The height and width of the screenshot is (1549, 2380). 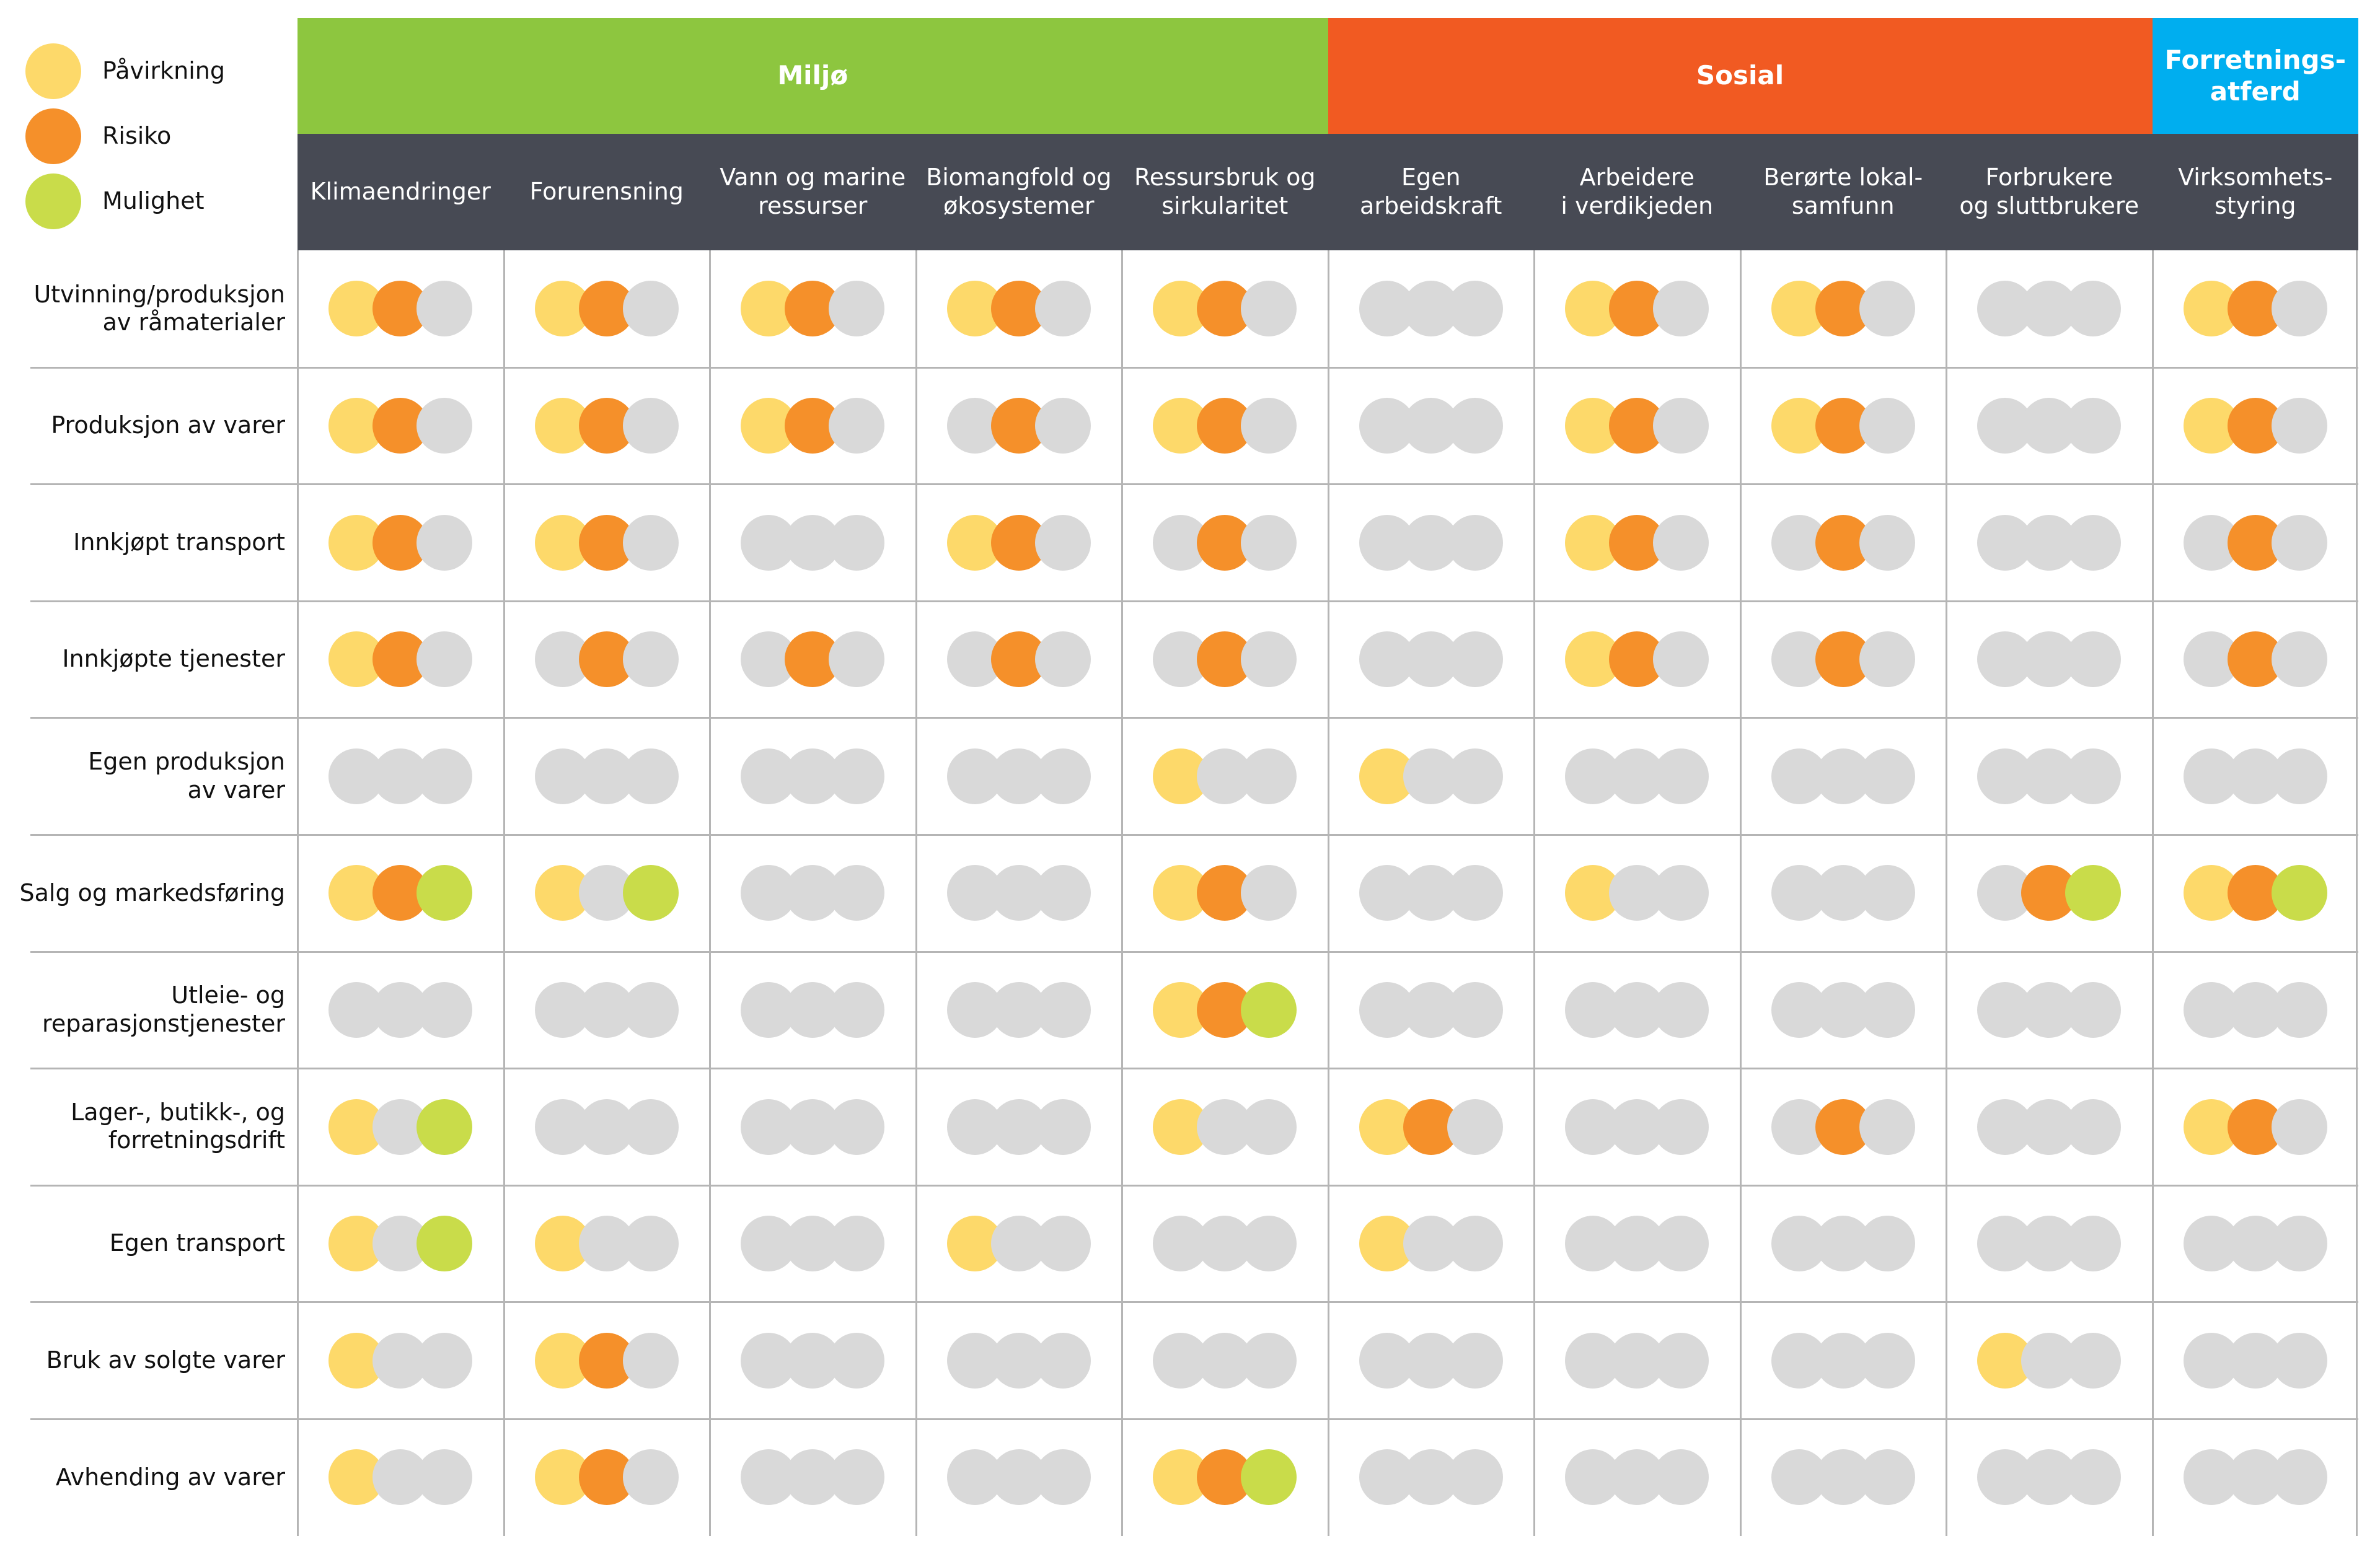 What do you see at coordinates (137, 136) in the screenshot?
I see `legend-label: Risiko` at bounding box center [137, 136].